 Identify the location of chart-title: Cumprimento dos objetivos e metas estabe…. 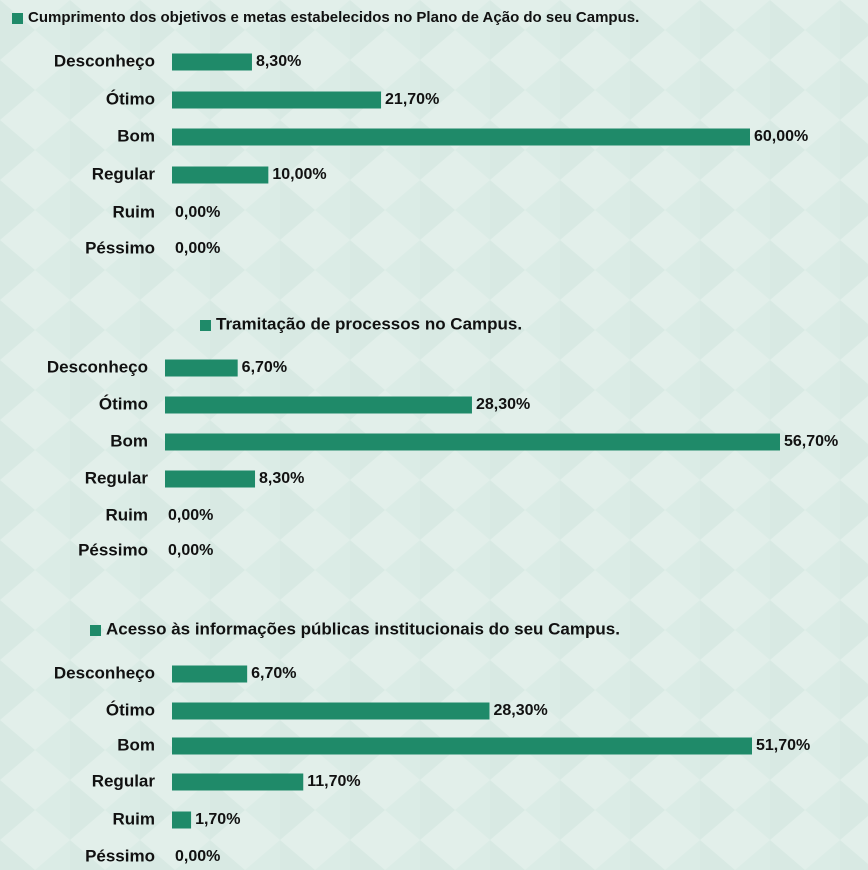
(333, 17).